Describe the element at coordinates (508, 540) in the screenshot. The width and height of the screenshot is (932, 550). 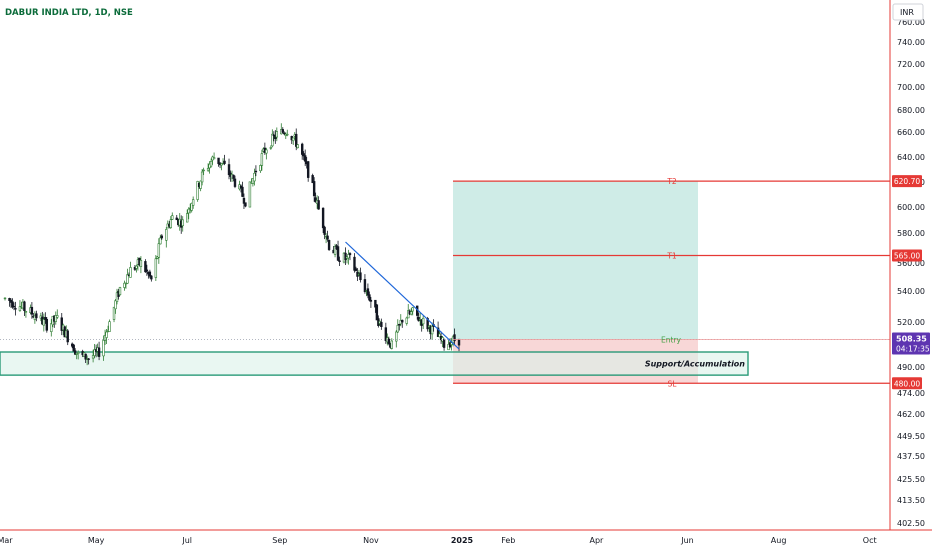
I see `time-tick-label: Feb` at that location.